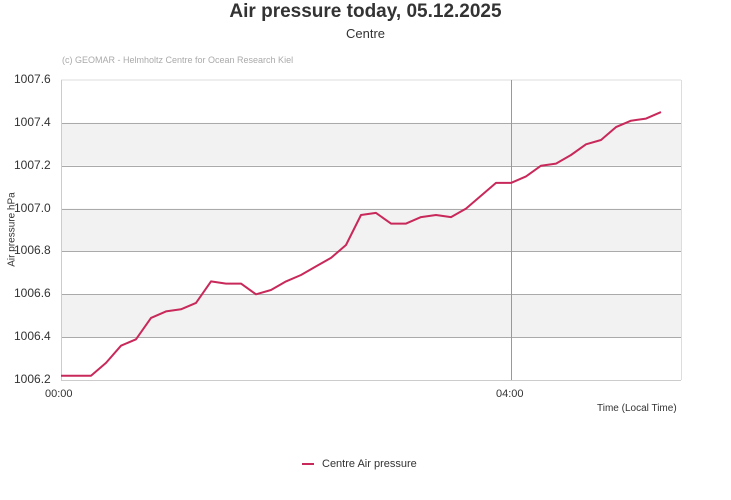 The height and width of the screenshot is (500, 731). What do you see at coordinates (32, 207) in the screenshot?
I see `y-tick-label: 1007.0` at bounding box center [32, 207].